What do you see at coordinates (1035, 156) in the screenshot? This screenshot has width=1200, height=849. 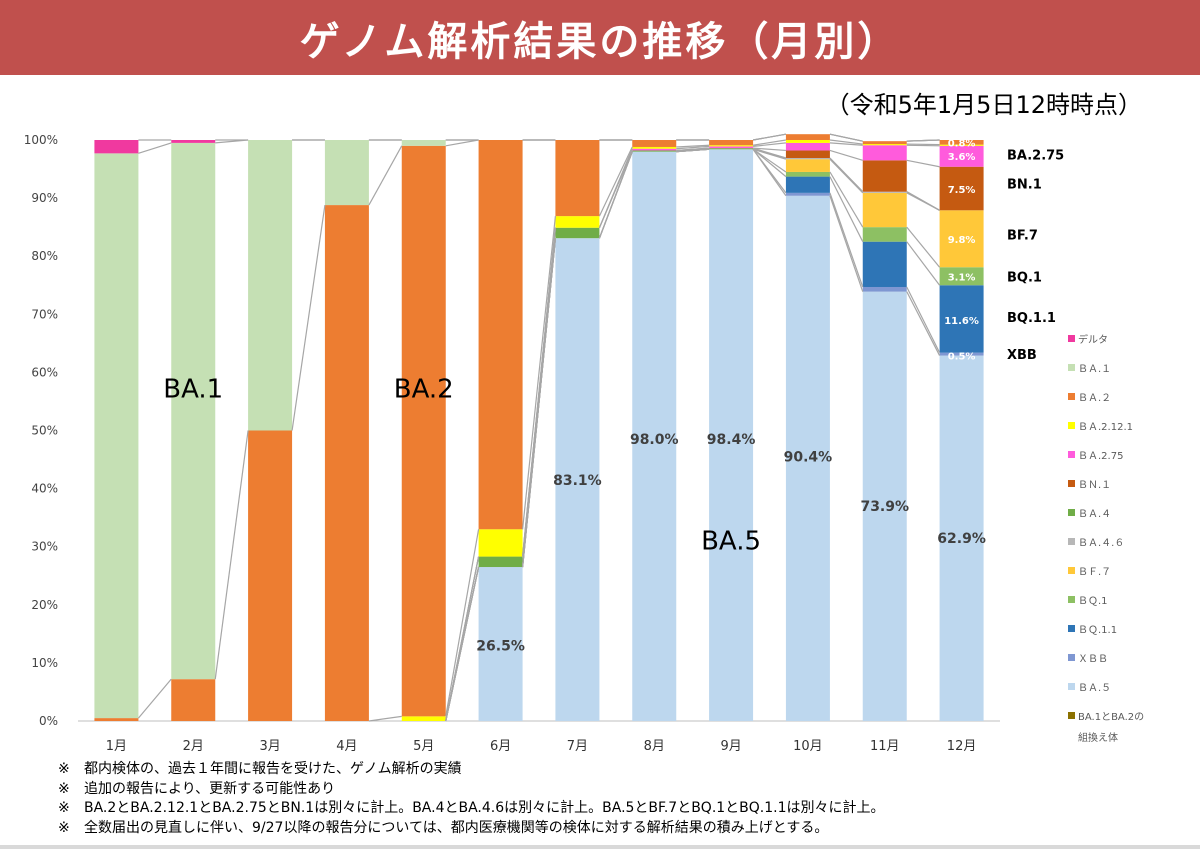 I see `variant-label: BA.2.75` at bounding box center [1035, 156].